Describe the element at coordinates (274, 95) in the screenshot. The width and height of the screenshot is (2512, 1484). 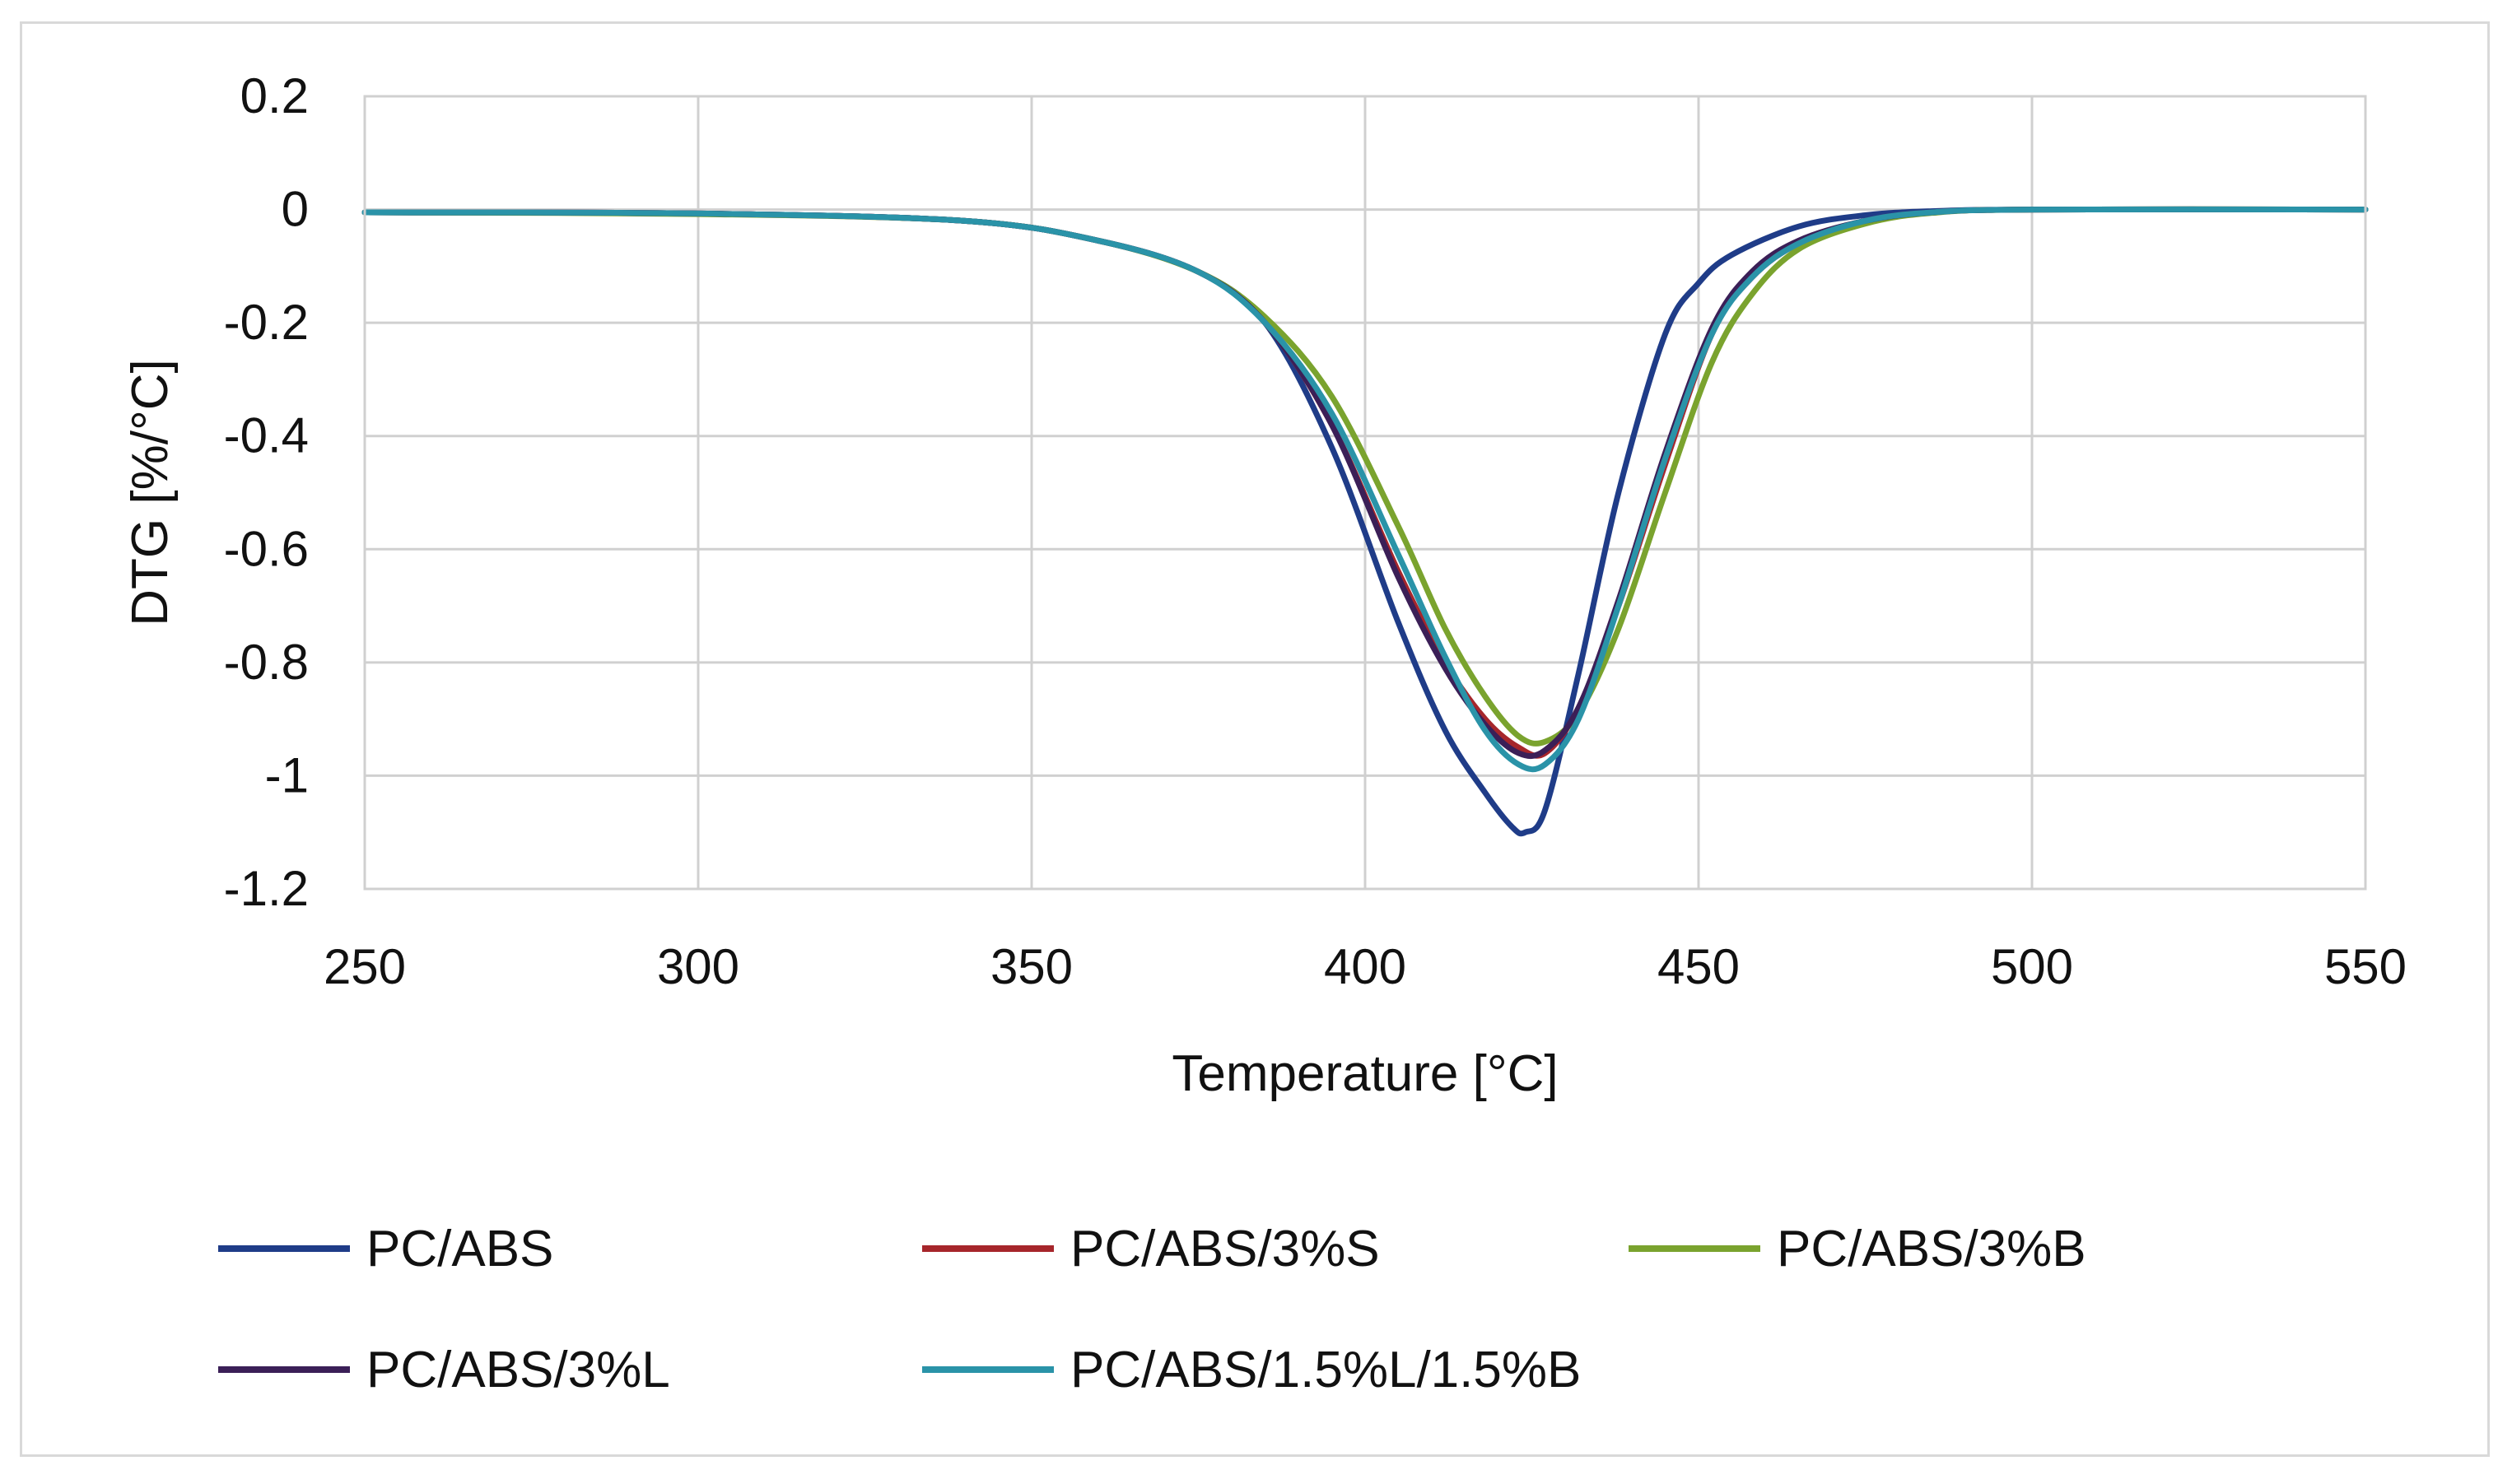
I see `y-tick-label: 0.2` at that location.